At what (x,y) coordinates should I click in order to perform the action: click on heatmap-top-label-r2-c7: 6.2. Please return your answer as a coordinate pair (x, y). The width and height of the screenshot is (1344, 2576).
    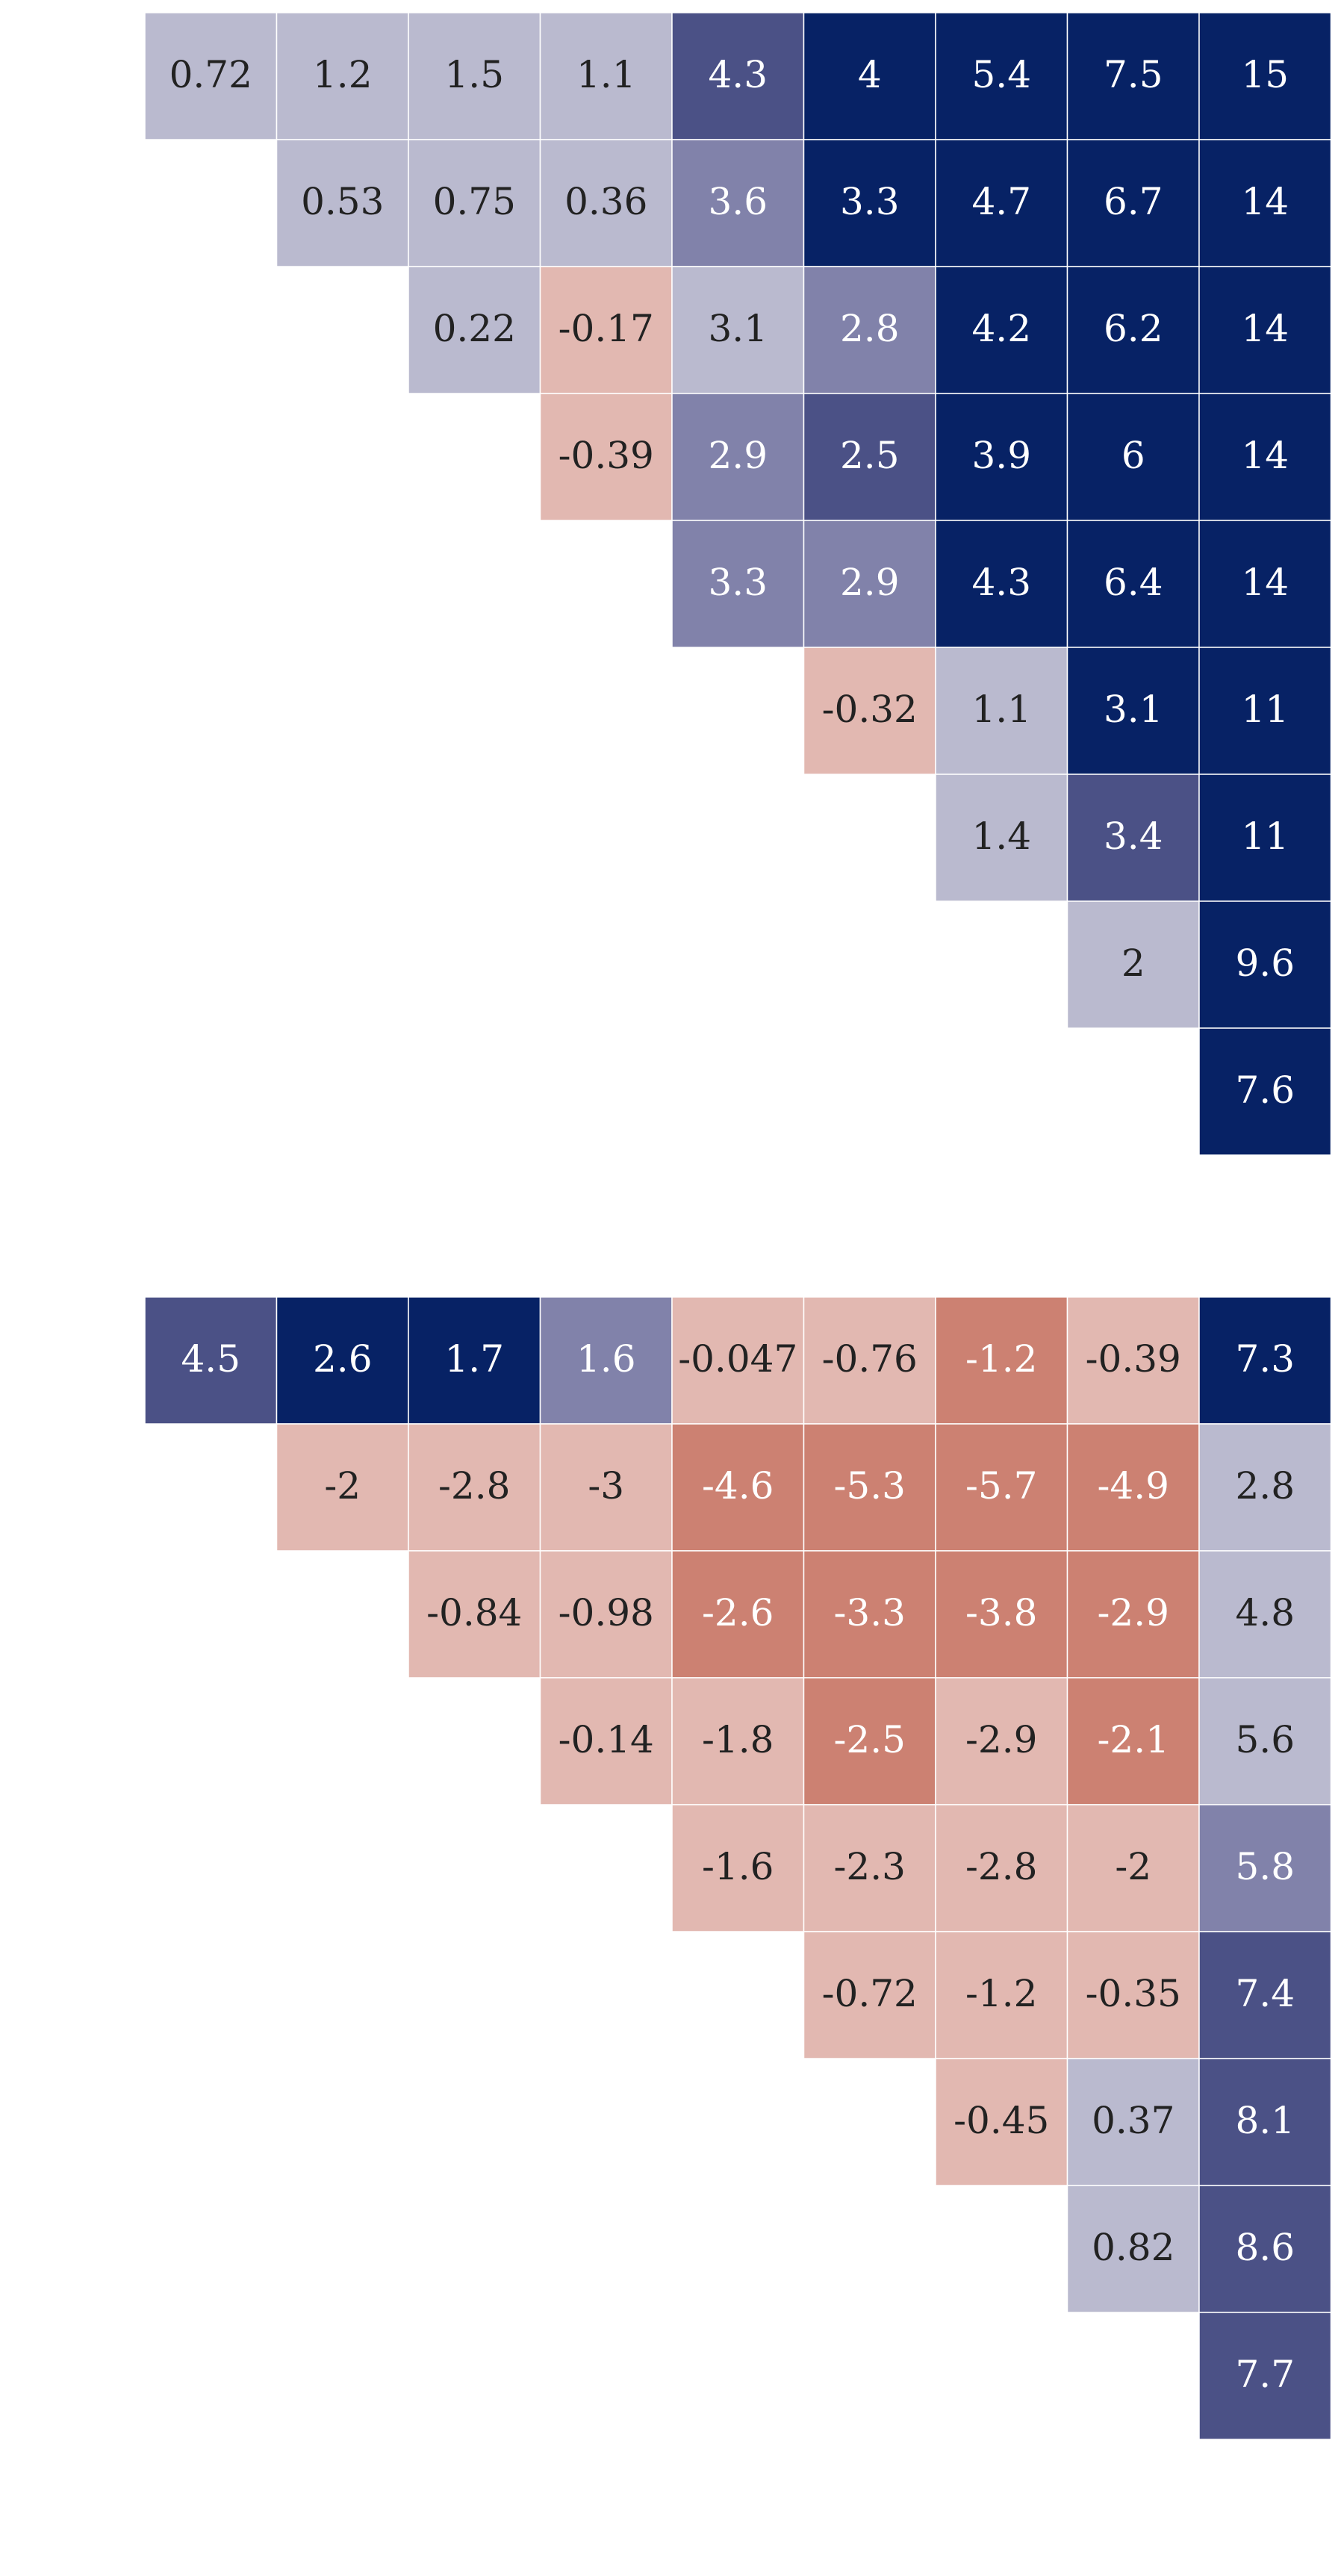
    Looking at the image, I should click on (1133, 328).